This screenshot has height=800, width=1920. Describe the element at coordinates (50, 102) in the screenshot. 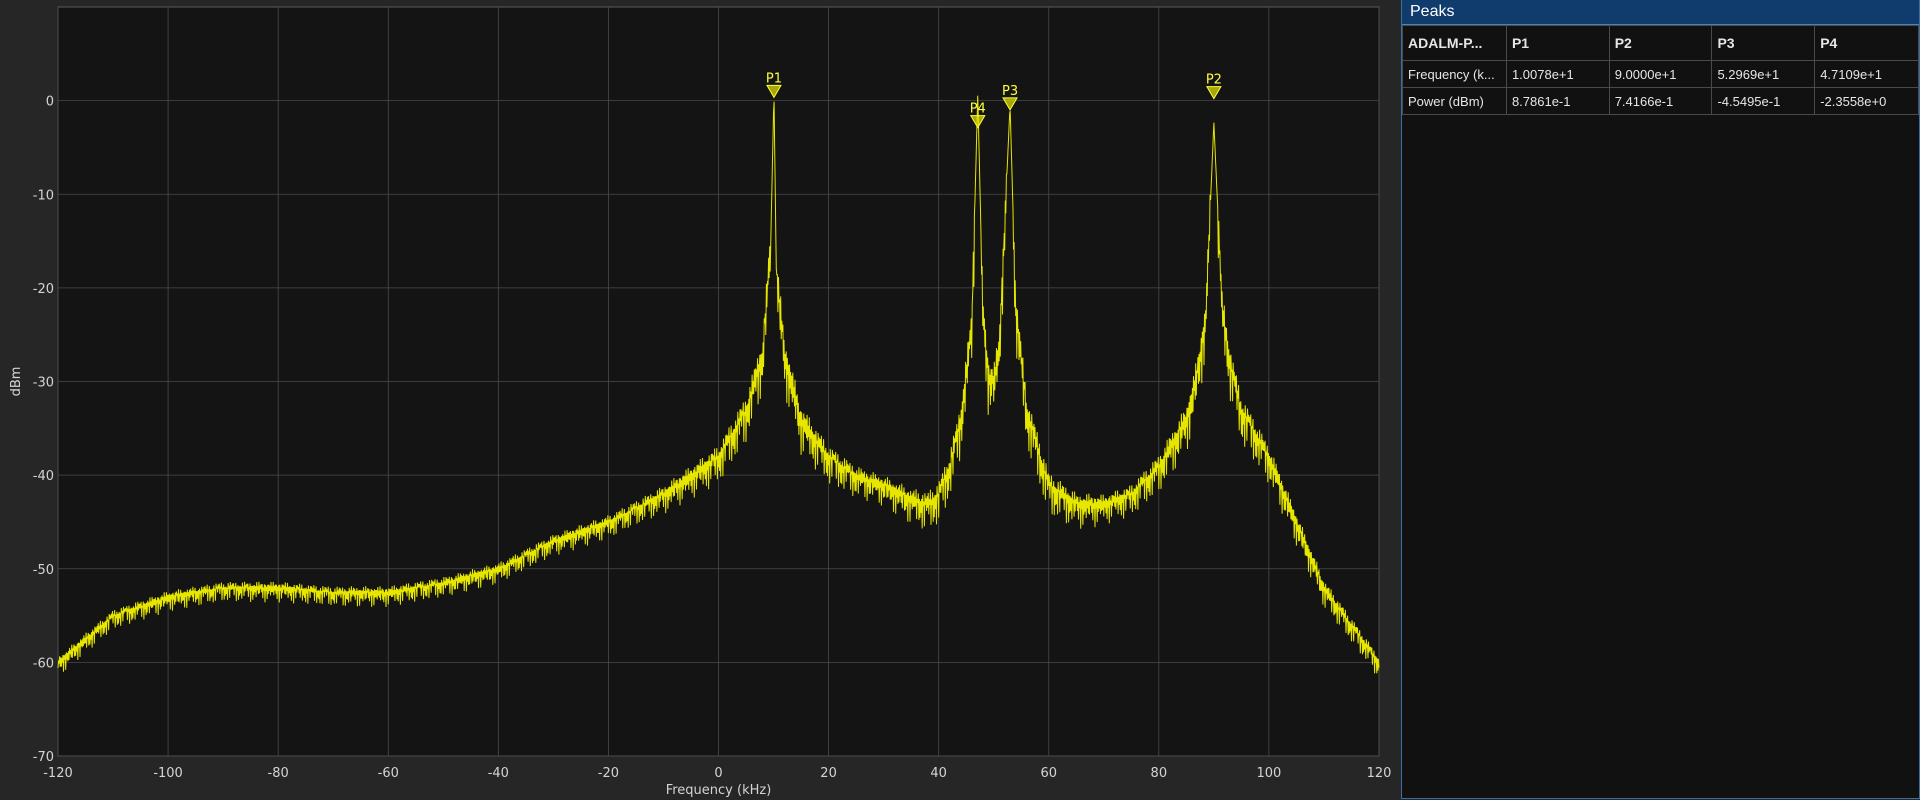

I see `y-tick-label: 0` at that location.